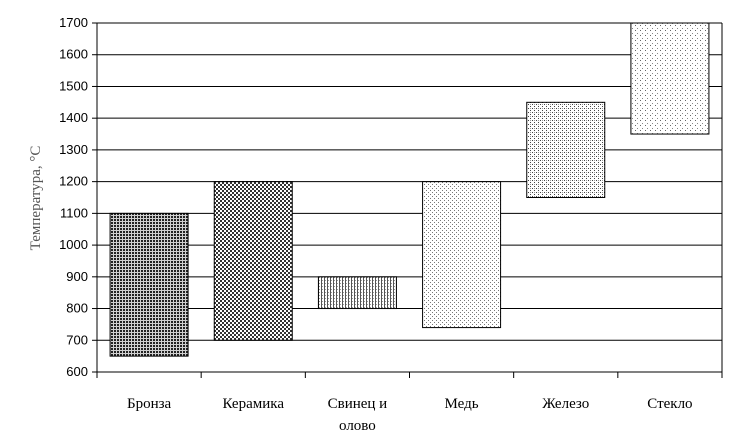 The width and height of the screenshot is (752, 447). I want to click on y-tick-label: 700, so click(77, 339).